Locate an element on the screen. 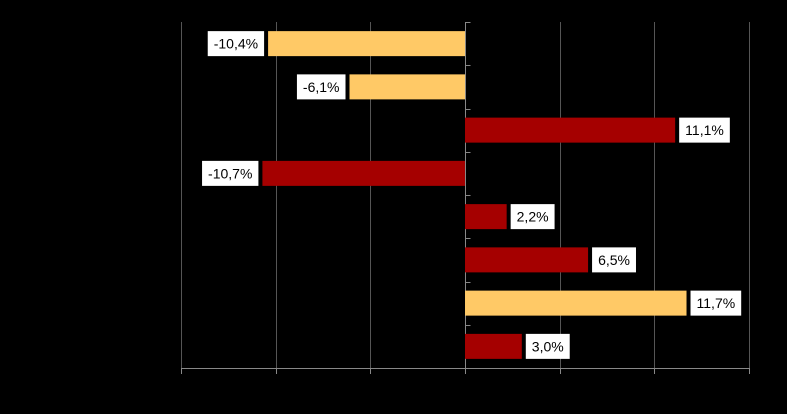 This screenshot has width=787, height=414. data-label-text: 11,7% is located at coordinates (716, 303).